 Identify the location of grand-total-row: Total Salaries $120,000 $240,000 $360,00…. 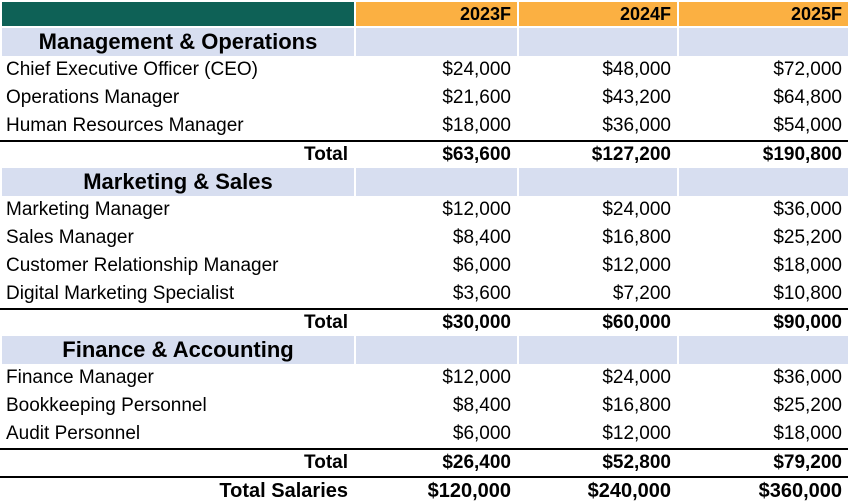
(424, 490).